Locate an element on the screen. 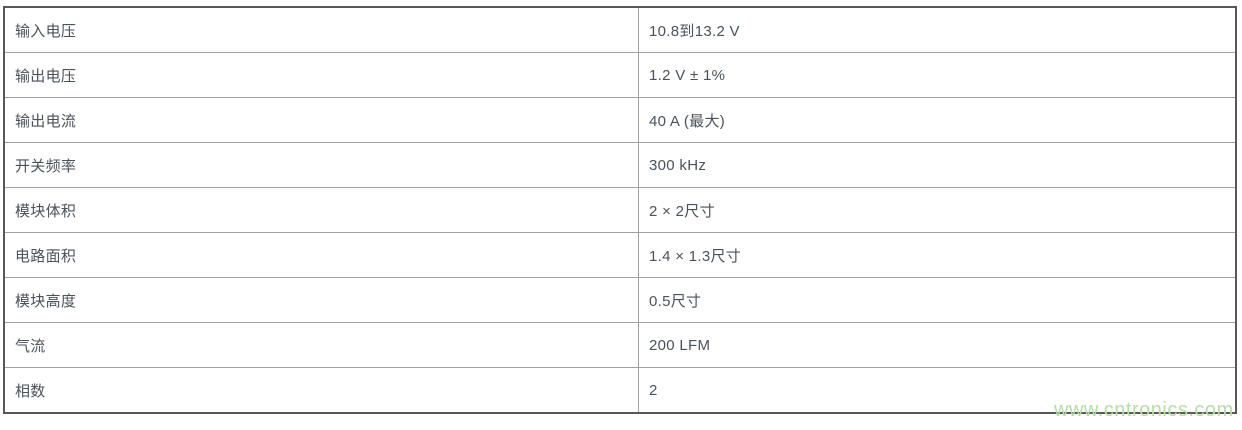 Image resolution: width=1242 pixels, height=430 pixels. spec-value-cell: 1.2 V ± 1% is located at coordinates (937, 75).